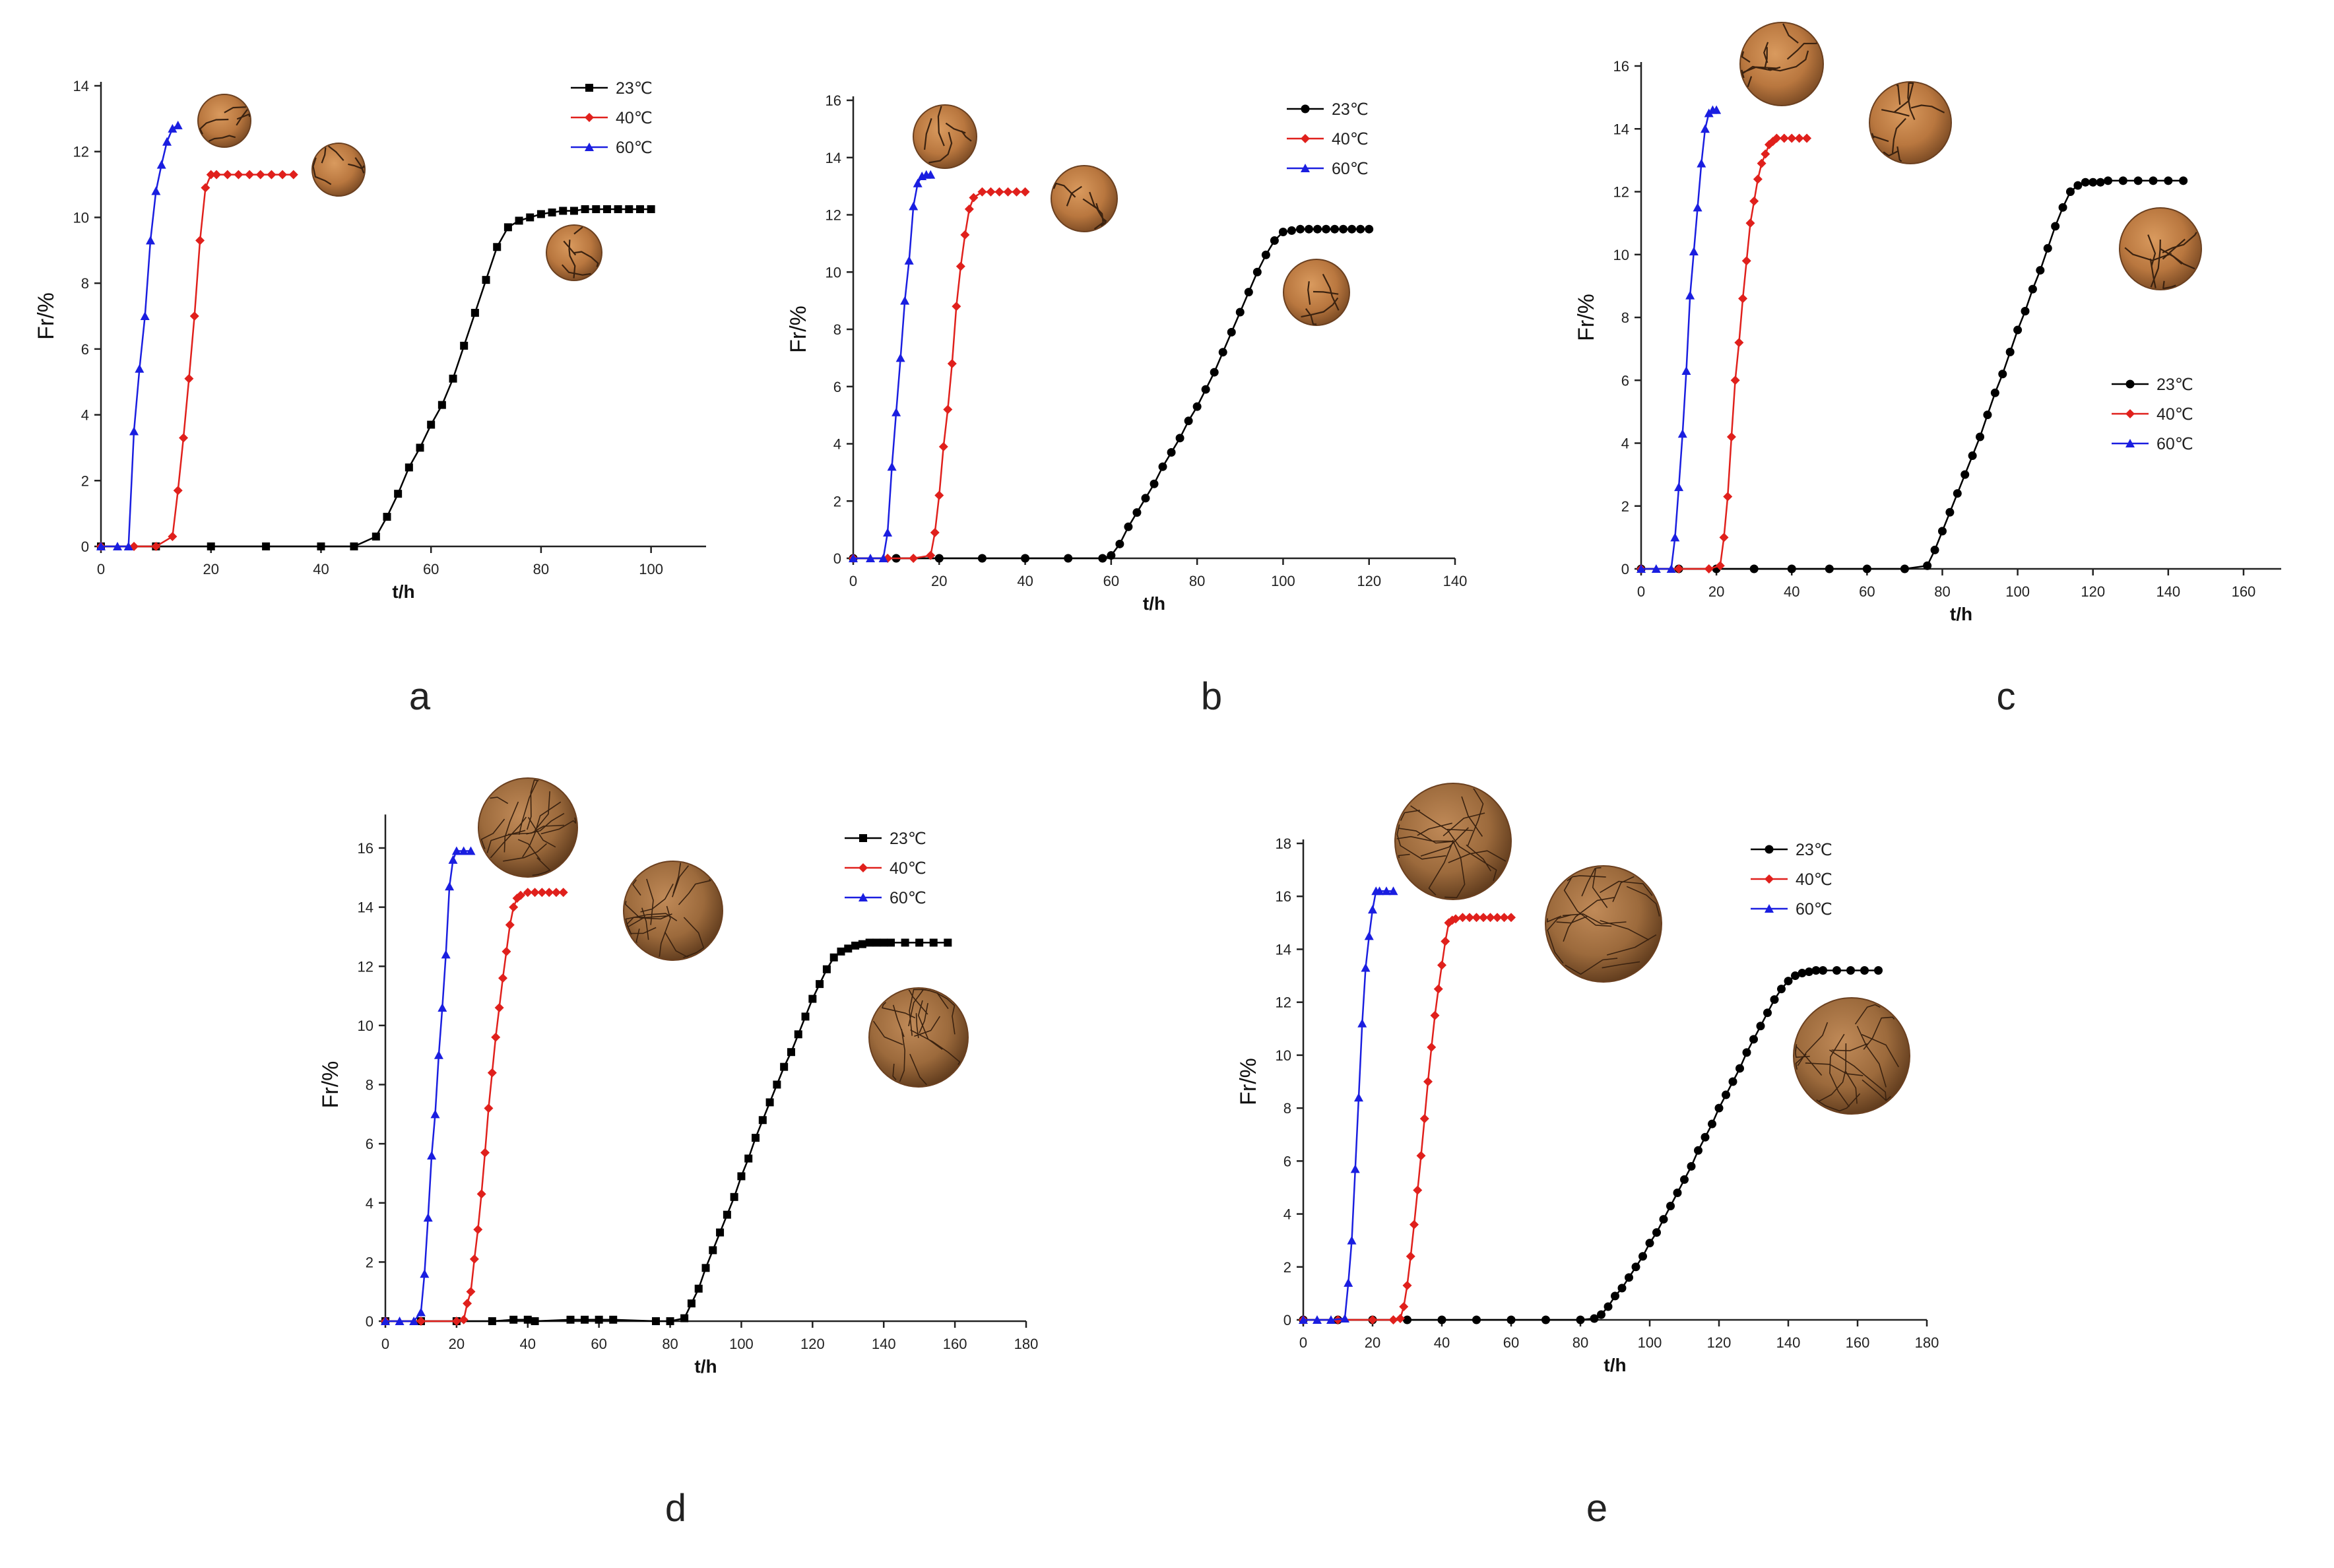  Describe the element at coordinates (892, 366) in the screenshot. I see `series-60℃` at that location.